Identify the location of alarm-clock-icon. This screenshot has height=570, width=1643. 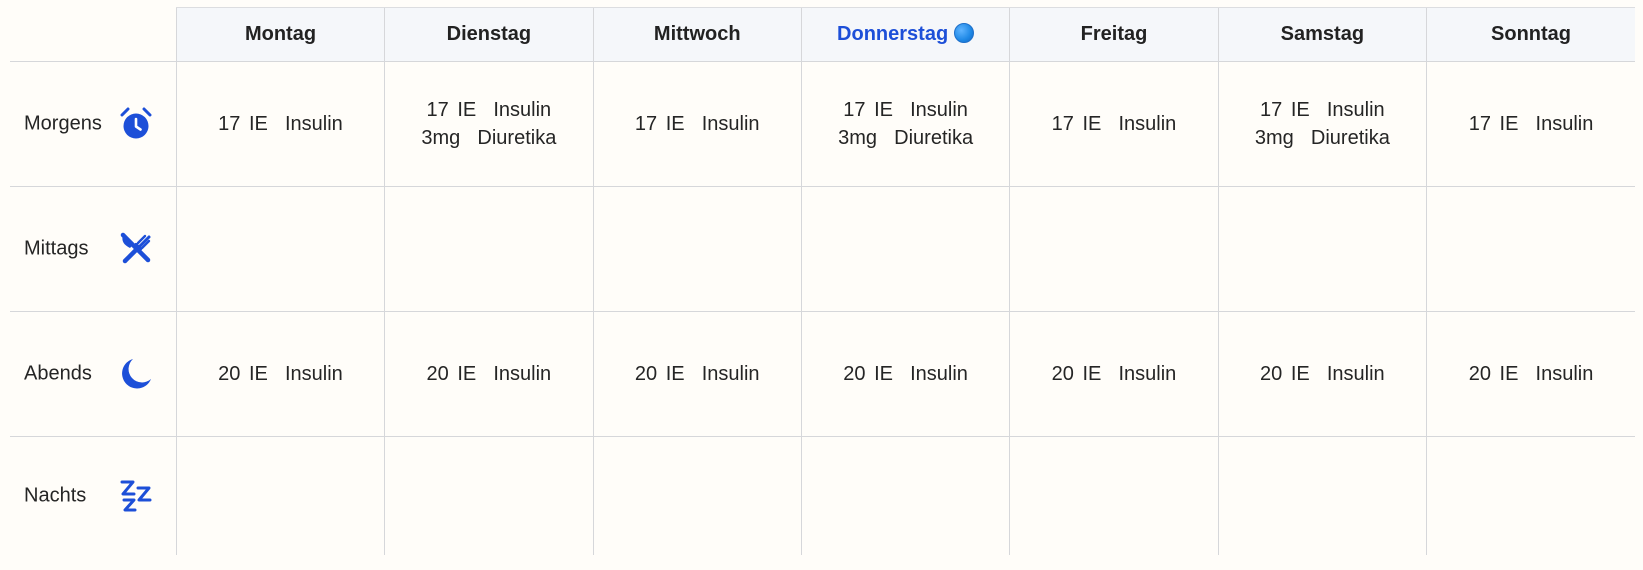
(136, 124).